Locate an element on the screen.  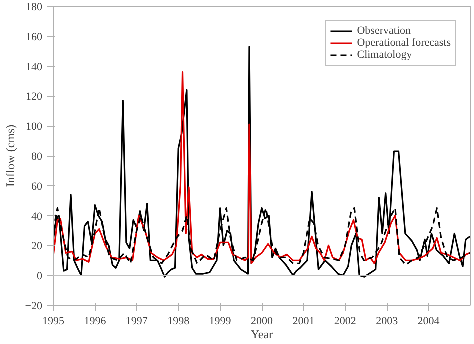
x-axis-title: Year is located at coordinates (262, 335).